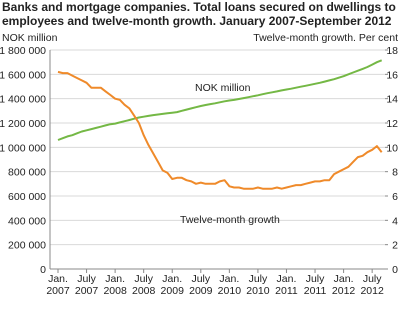  I want to click on y2-tick-label: 2, so click(395, 246).